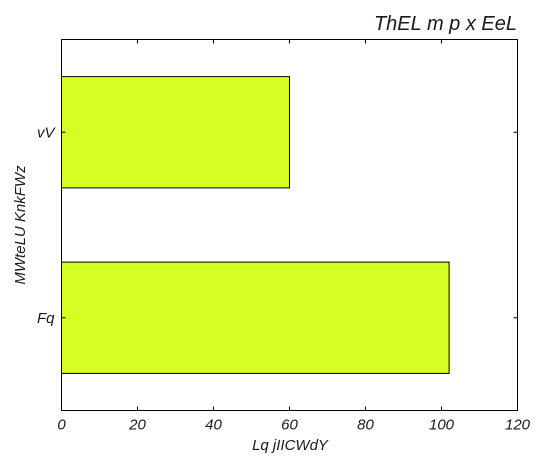 Image resolution: width=546 pixels, height=468 pixels. What do you see at coordinates (442, 425) in the screenshot?
I see `x-tick-label: 100` at bounding box center [442, 425].